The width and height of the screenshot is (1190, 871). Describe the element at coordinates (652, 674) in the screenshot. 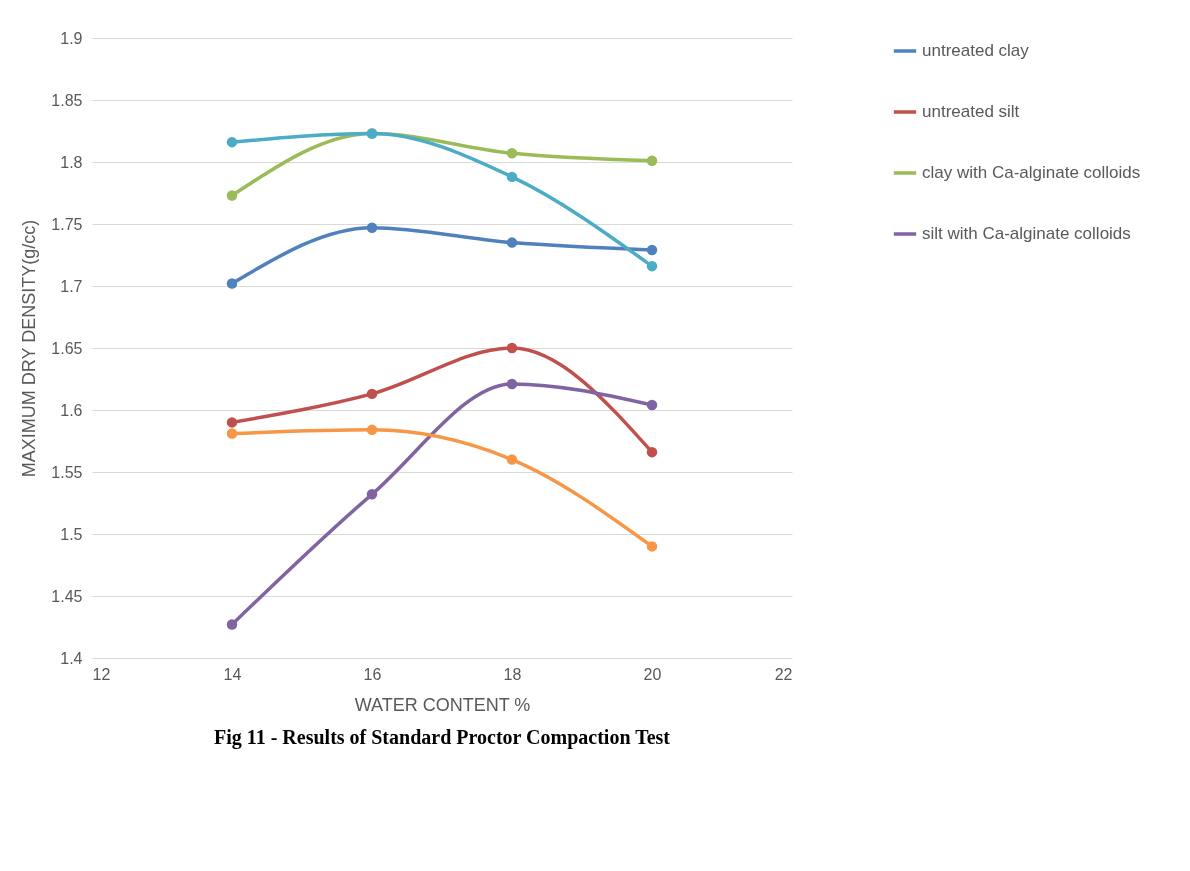

I see `x-tick-label: 20` at that location.